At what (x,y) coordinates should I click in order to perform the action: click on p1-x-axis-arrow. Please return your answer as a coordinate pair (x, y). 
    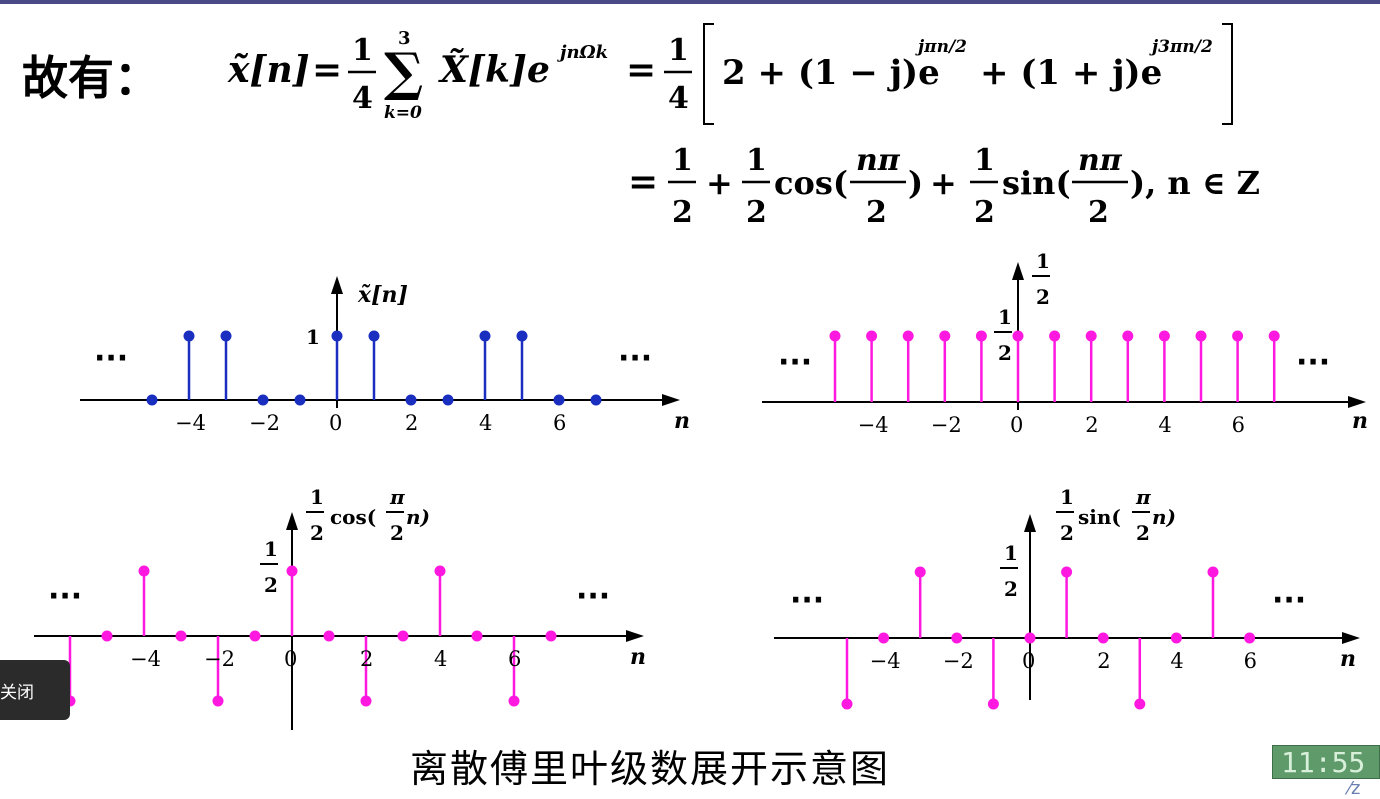
    Looking at the image, I should click on (671, 400).